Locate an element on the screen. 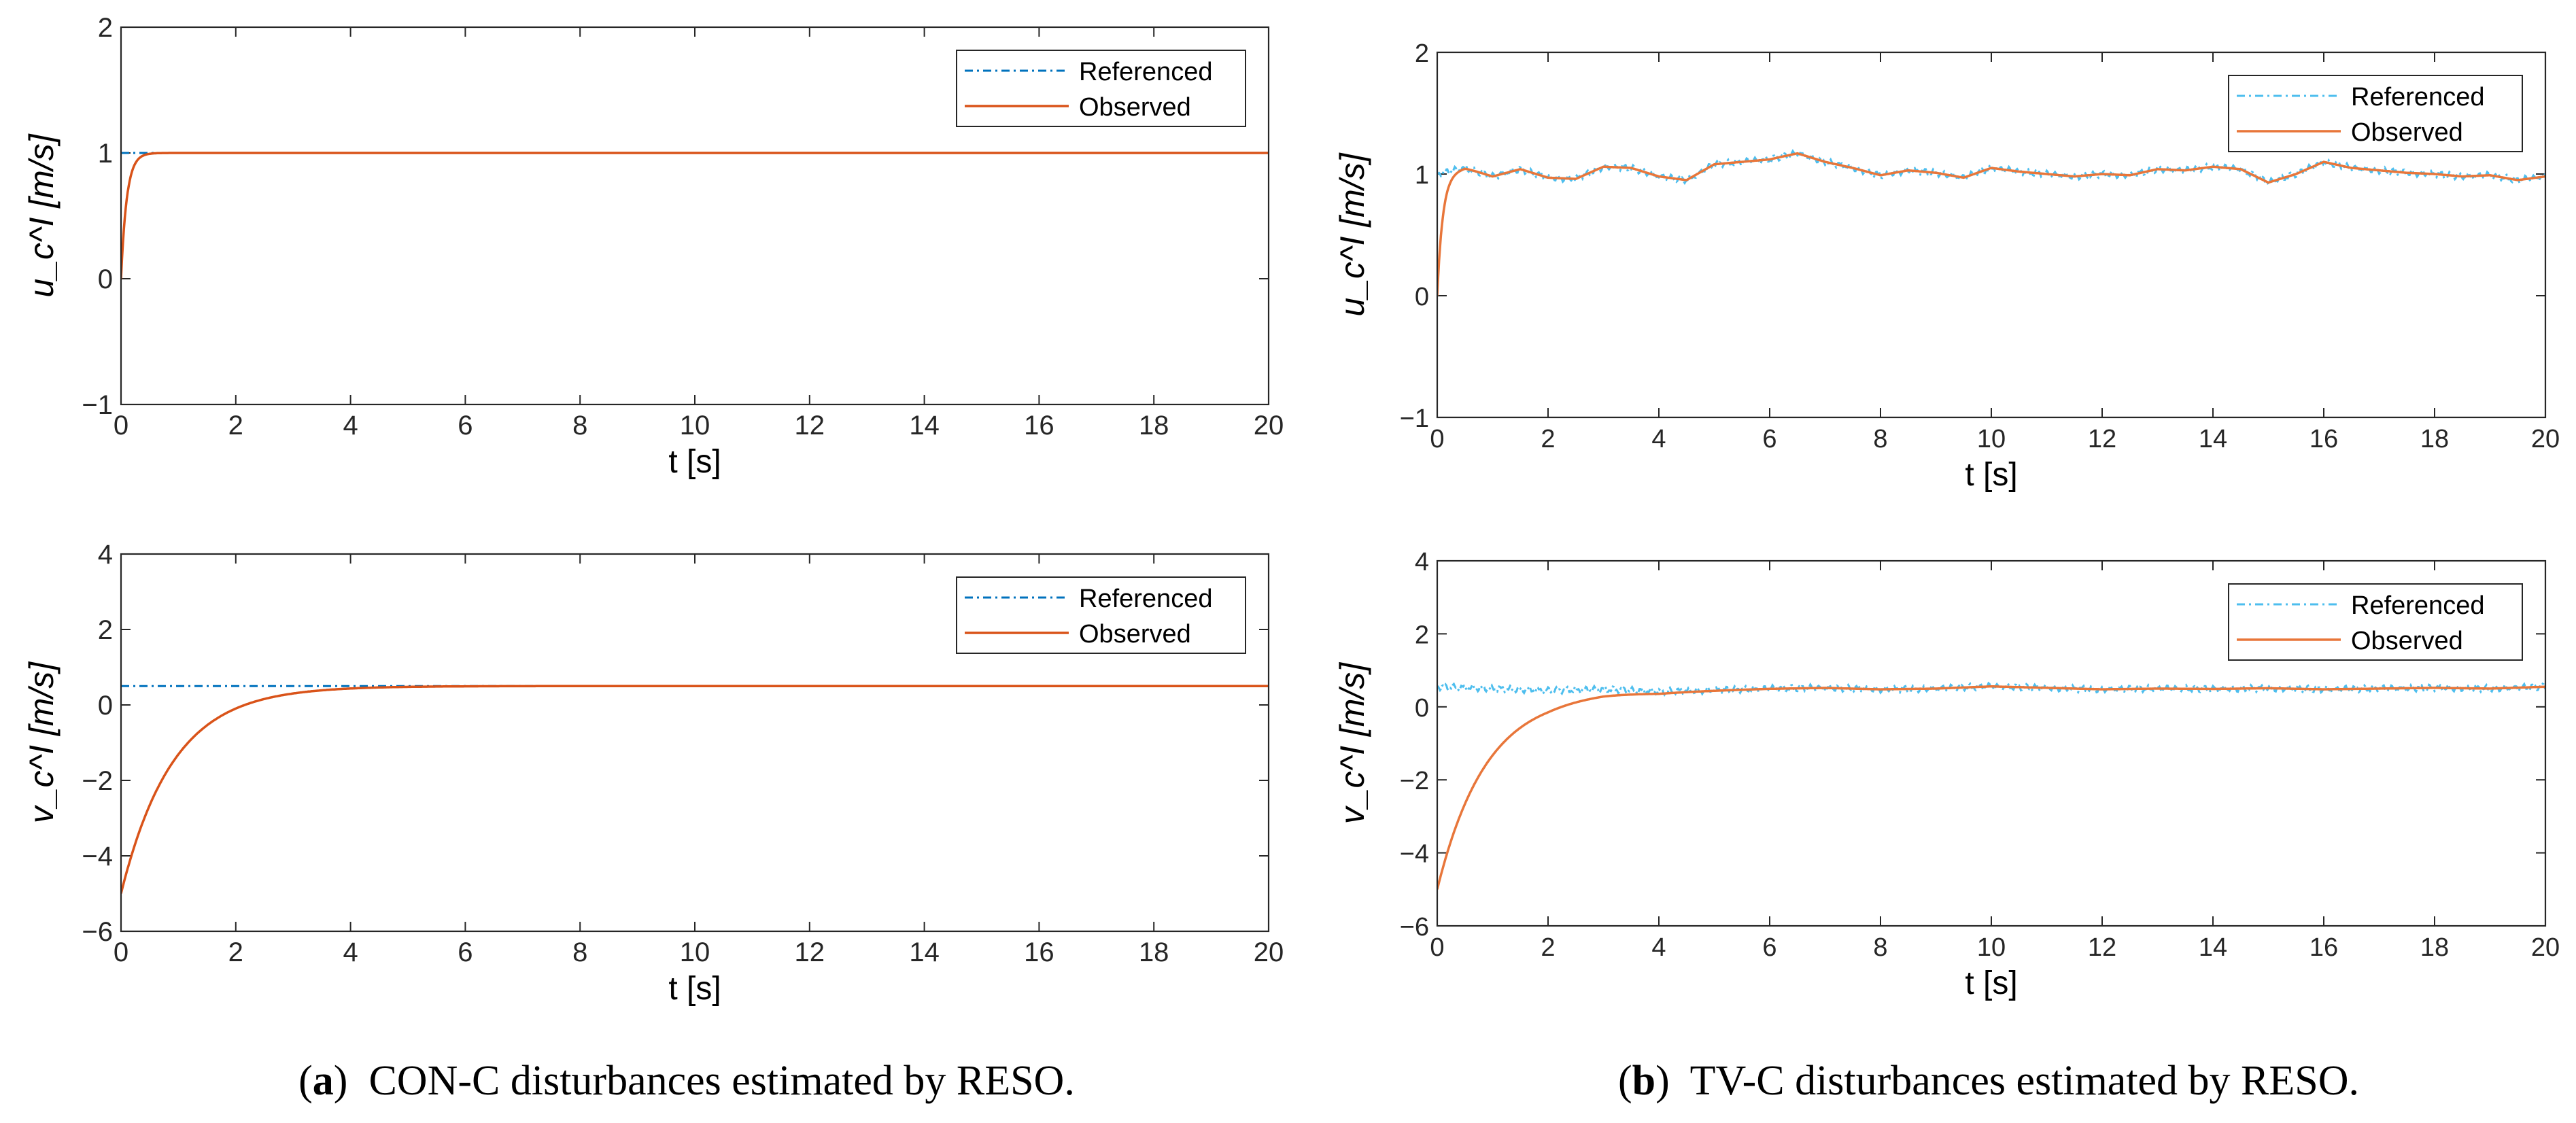 This screenshot has height=1123, width=2576. caption-b-text: TV-C disturbances estimated by RESO. is located at coordinates (2024, 1081).